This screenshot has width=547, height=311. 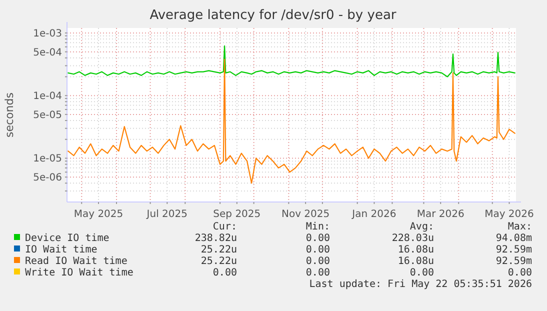 I want to click on y-tick-label: 1e-03, so click(x=47, y=34).